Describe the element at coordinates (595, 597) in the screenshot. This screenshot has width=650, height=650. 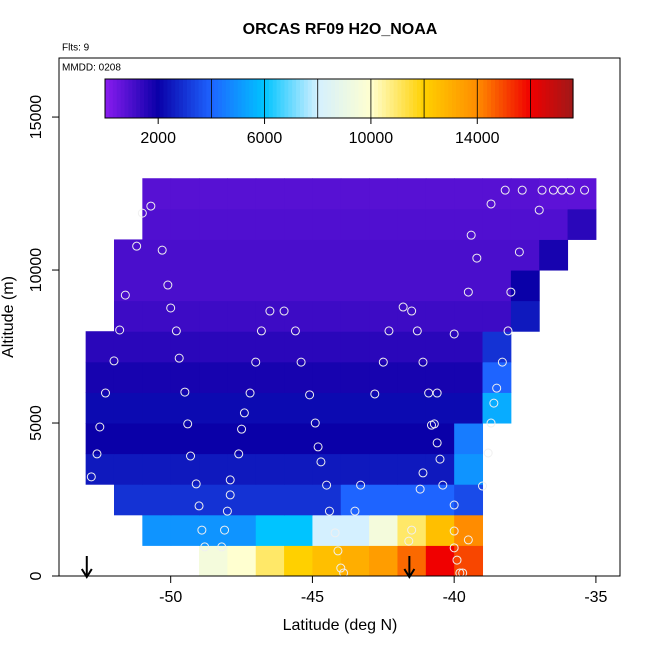
I see `x-tick-label: -35` at that location.